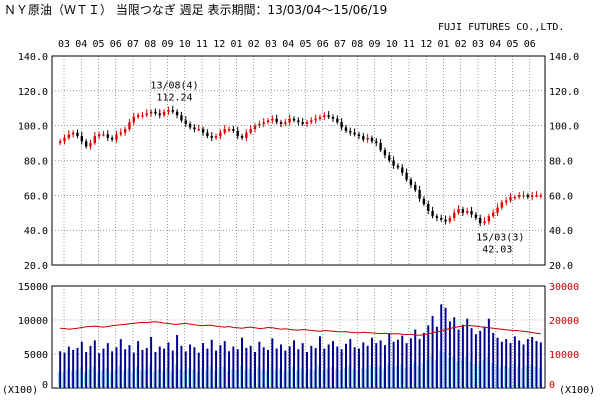  What do you see at coordinates (300, 328) in the screenshot?
I see `open-interest-line` at bounding box center [300, 328].